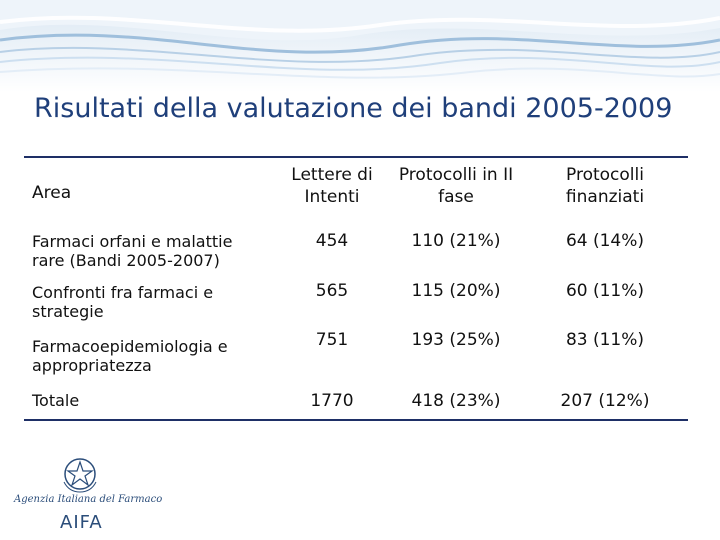  Describe the element at coordinates (605, 175) in the screenshot. I see `header-finanziati-line1: Protocolli` at that location.